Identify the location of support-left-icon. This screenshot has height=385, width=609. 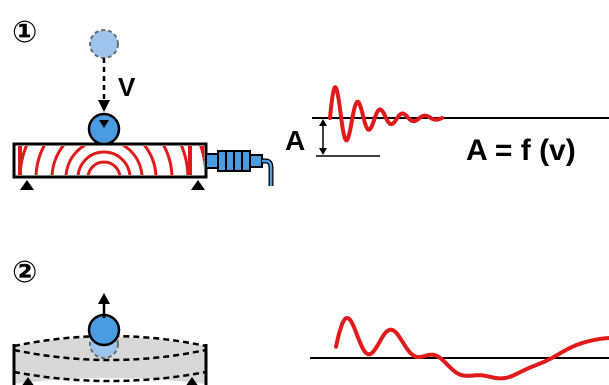
(27, 185).